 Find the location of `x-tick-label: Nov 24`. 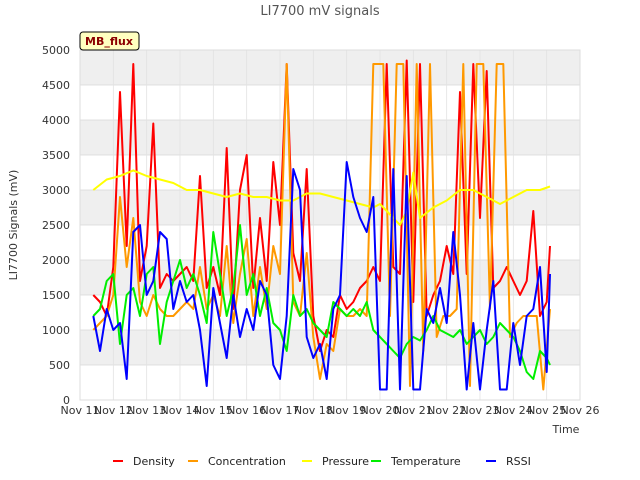

x-tick-label: Nov 24 is located at coordinates (513, 410).